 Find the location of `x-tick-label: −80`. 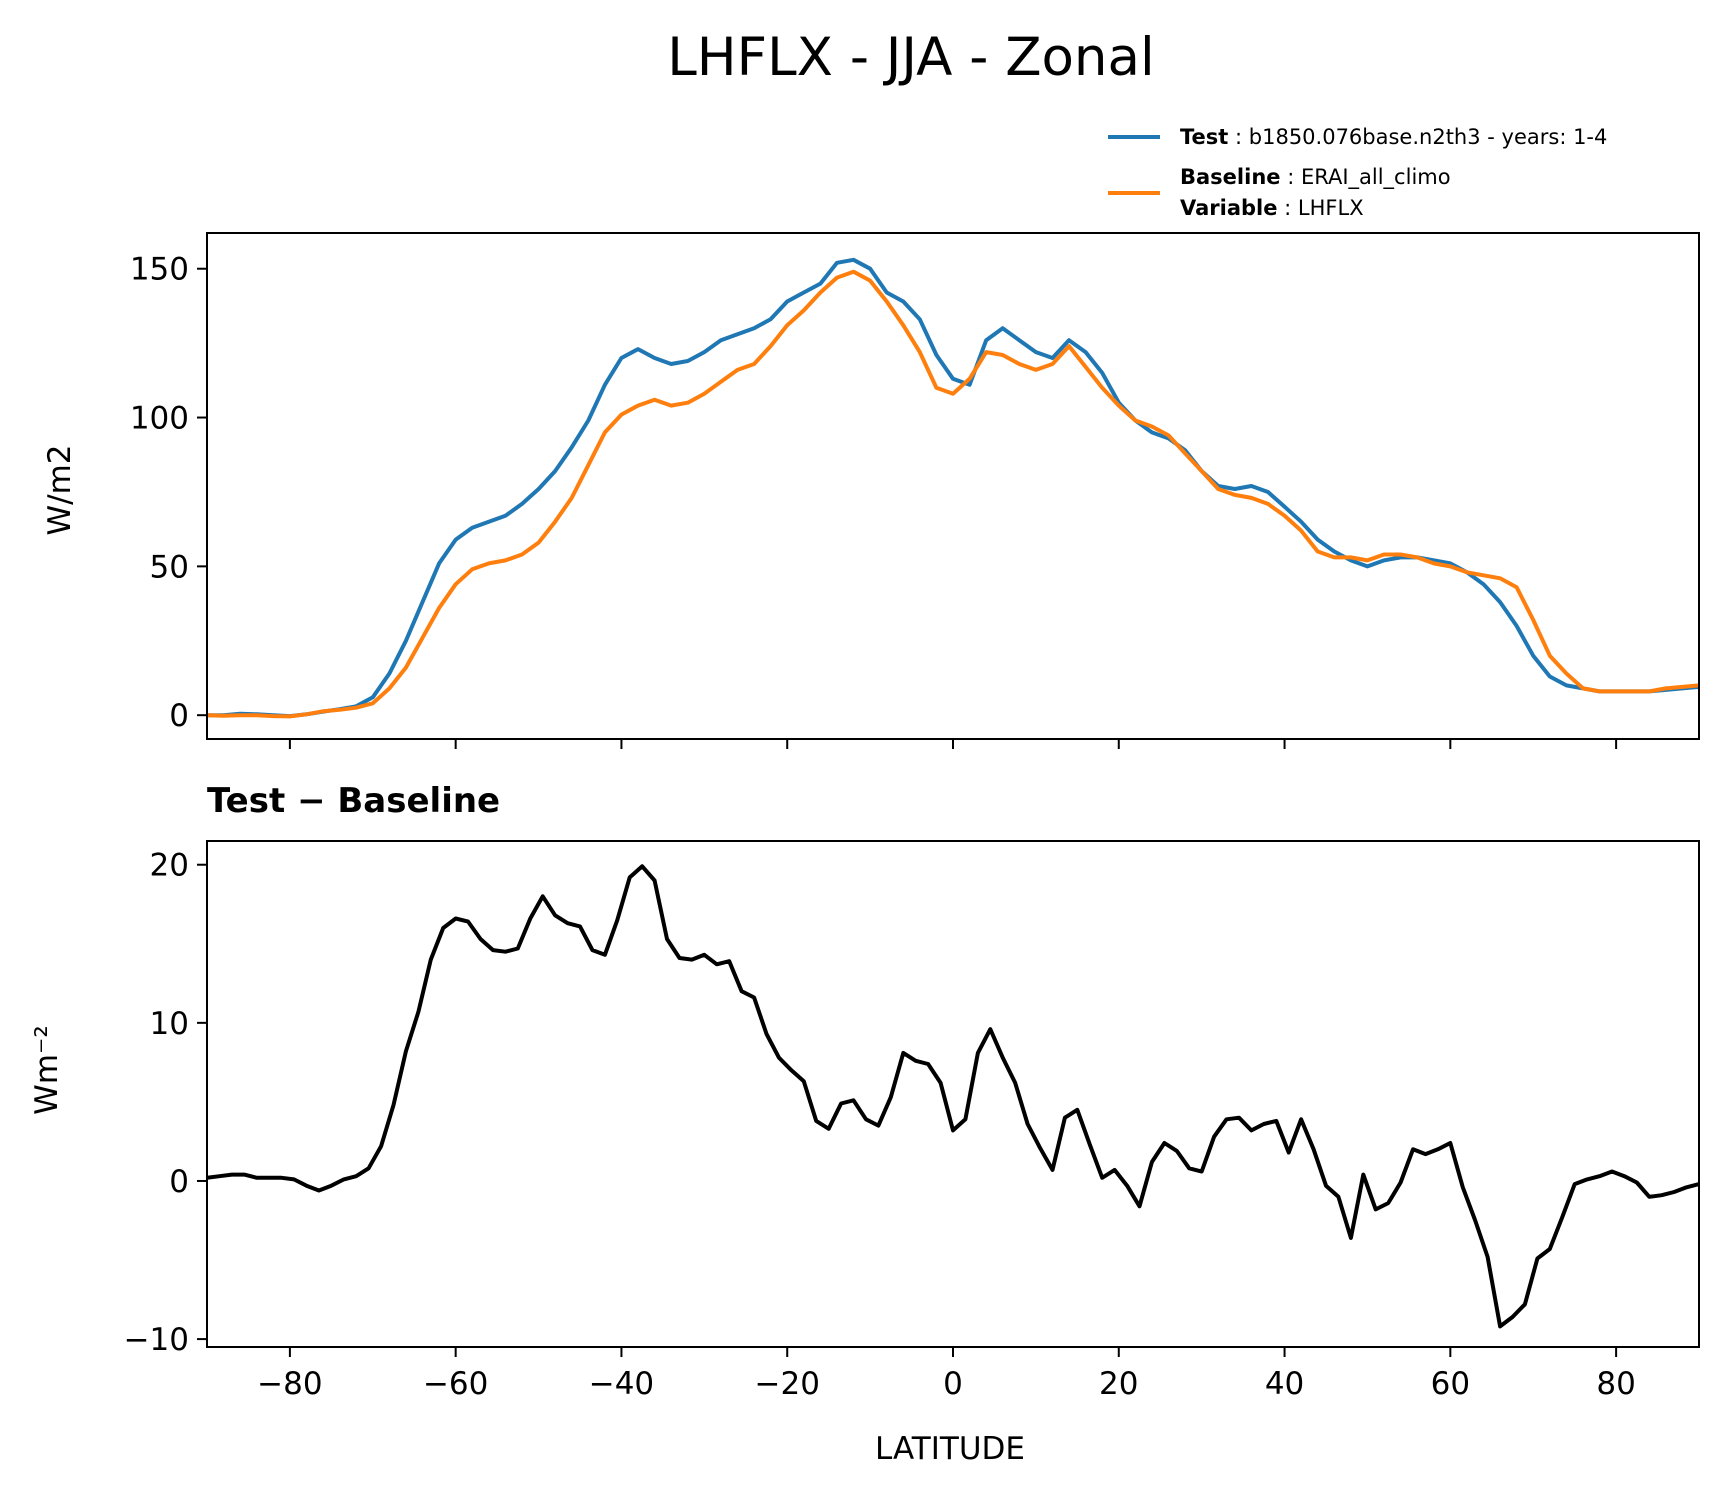

x-tick-label: −80 is located at coordinates (289, 1384).